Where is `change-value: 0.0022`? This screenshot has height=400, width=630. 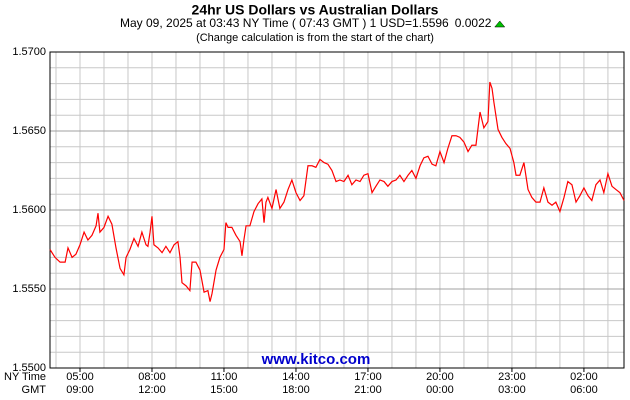
change-value: 0.0022 is located at coordinates (473, 23).